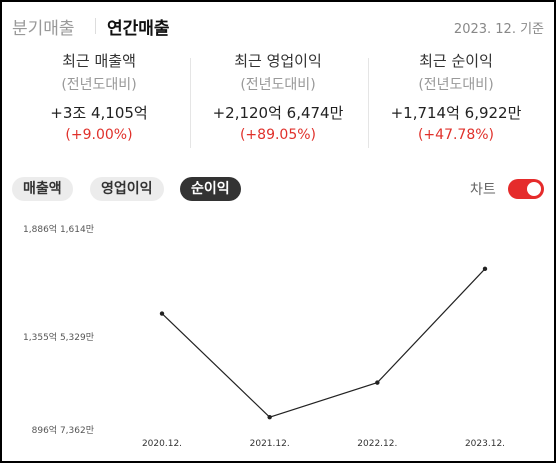  What do you see at coordinates (210, 189) in the screenshot?
I see `filter-net-income-chip: 순이익` at bounding box center [210, 189].